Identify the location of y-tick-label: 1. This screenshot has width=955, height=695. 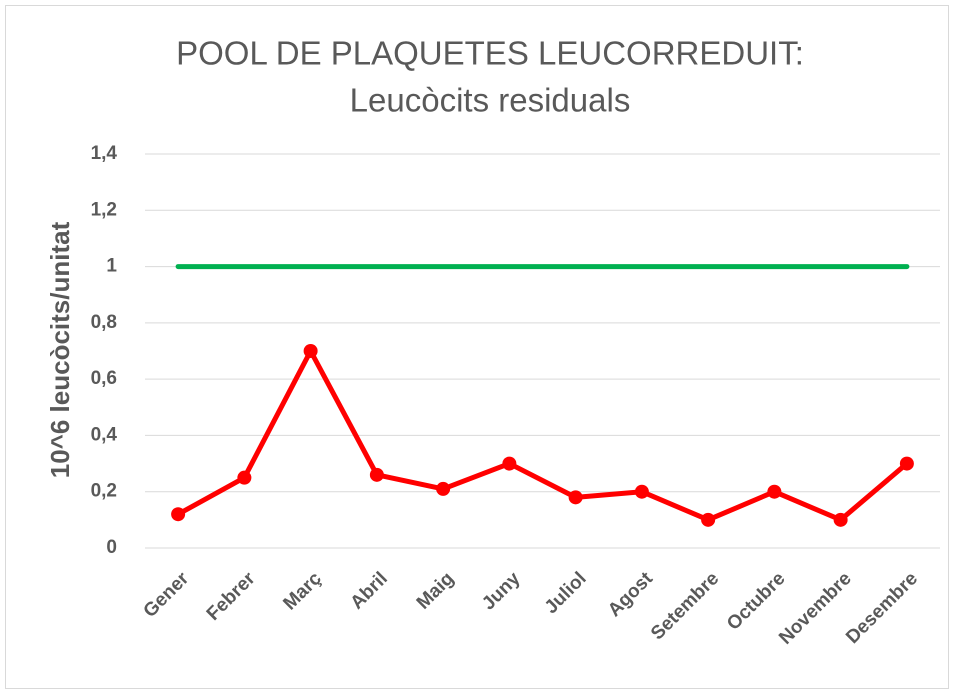
(111, 266).